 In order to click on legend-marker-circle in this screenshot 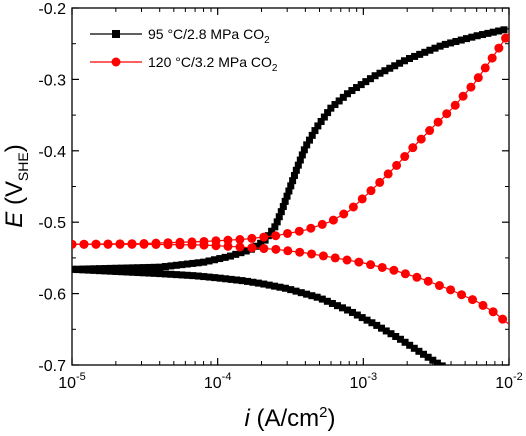, I will do `click(116, 62)`.